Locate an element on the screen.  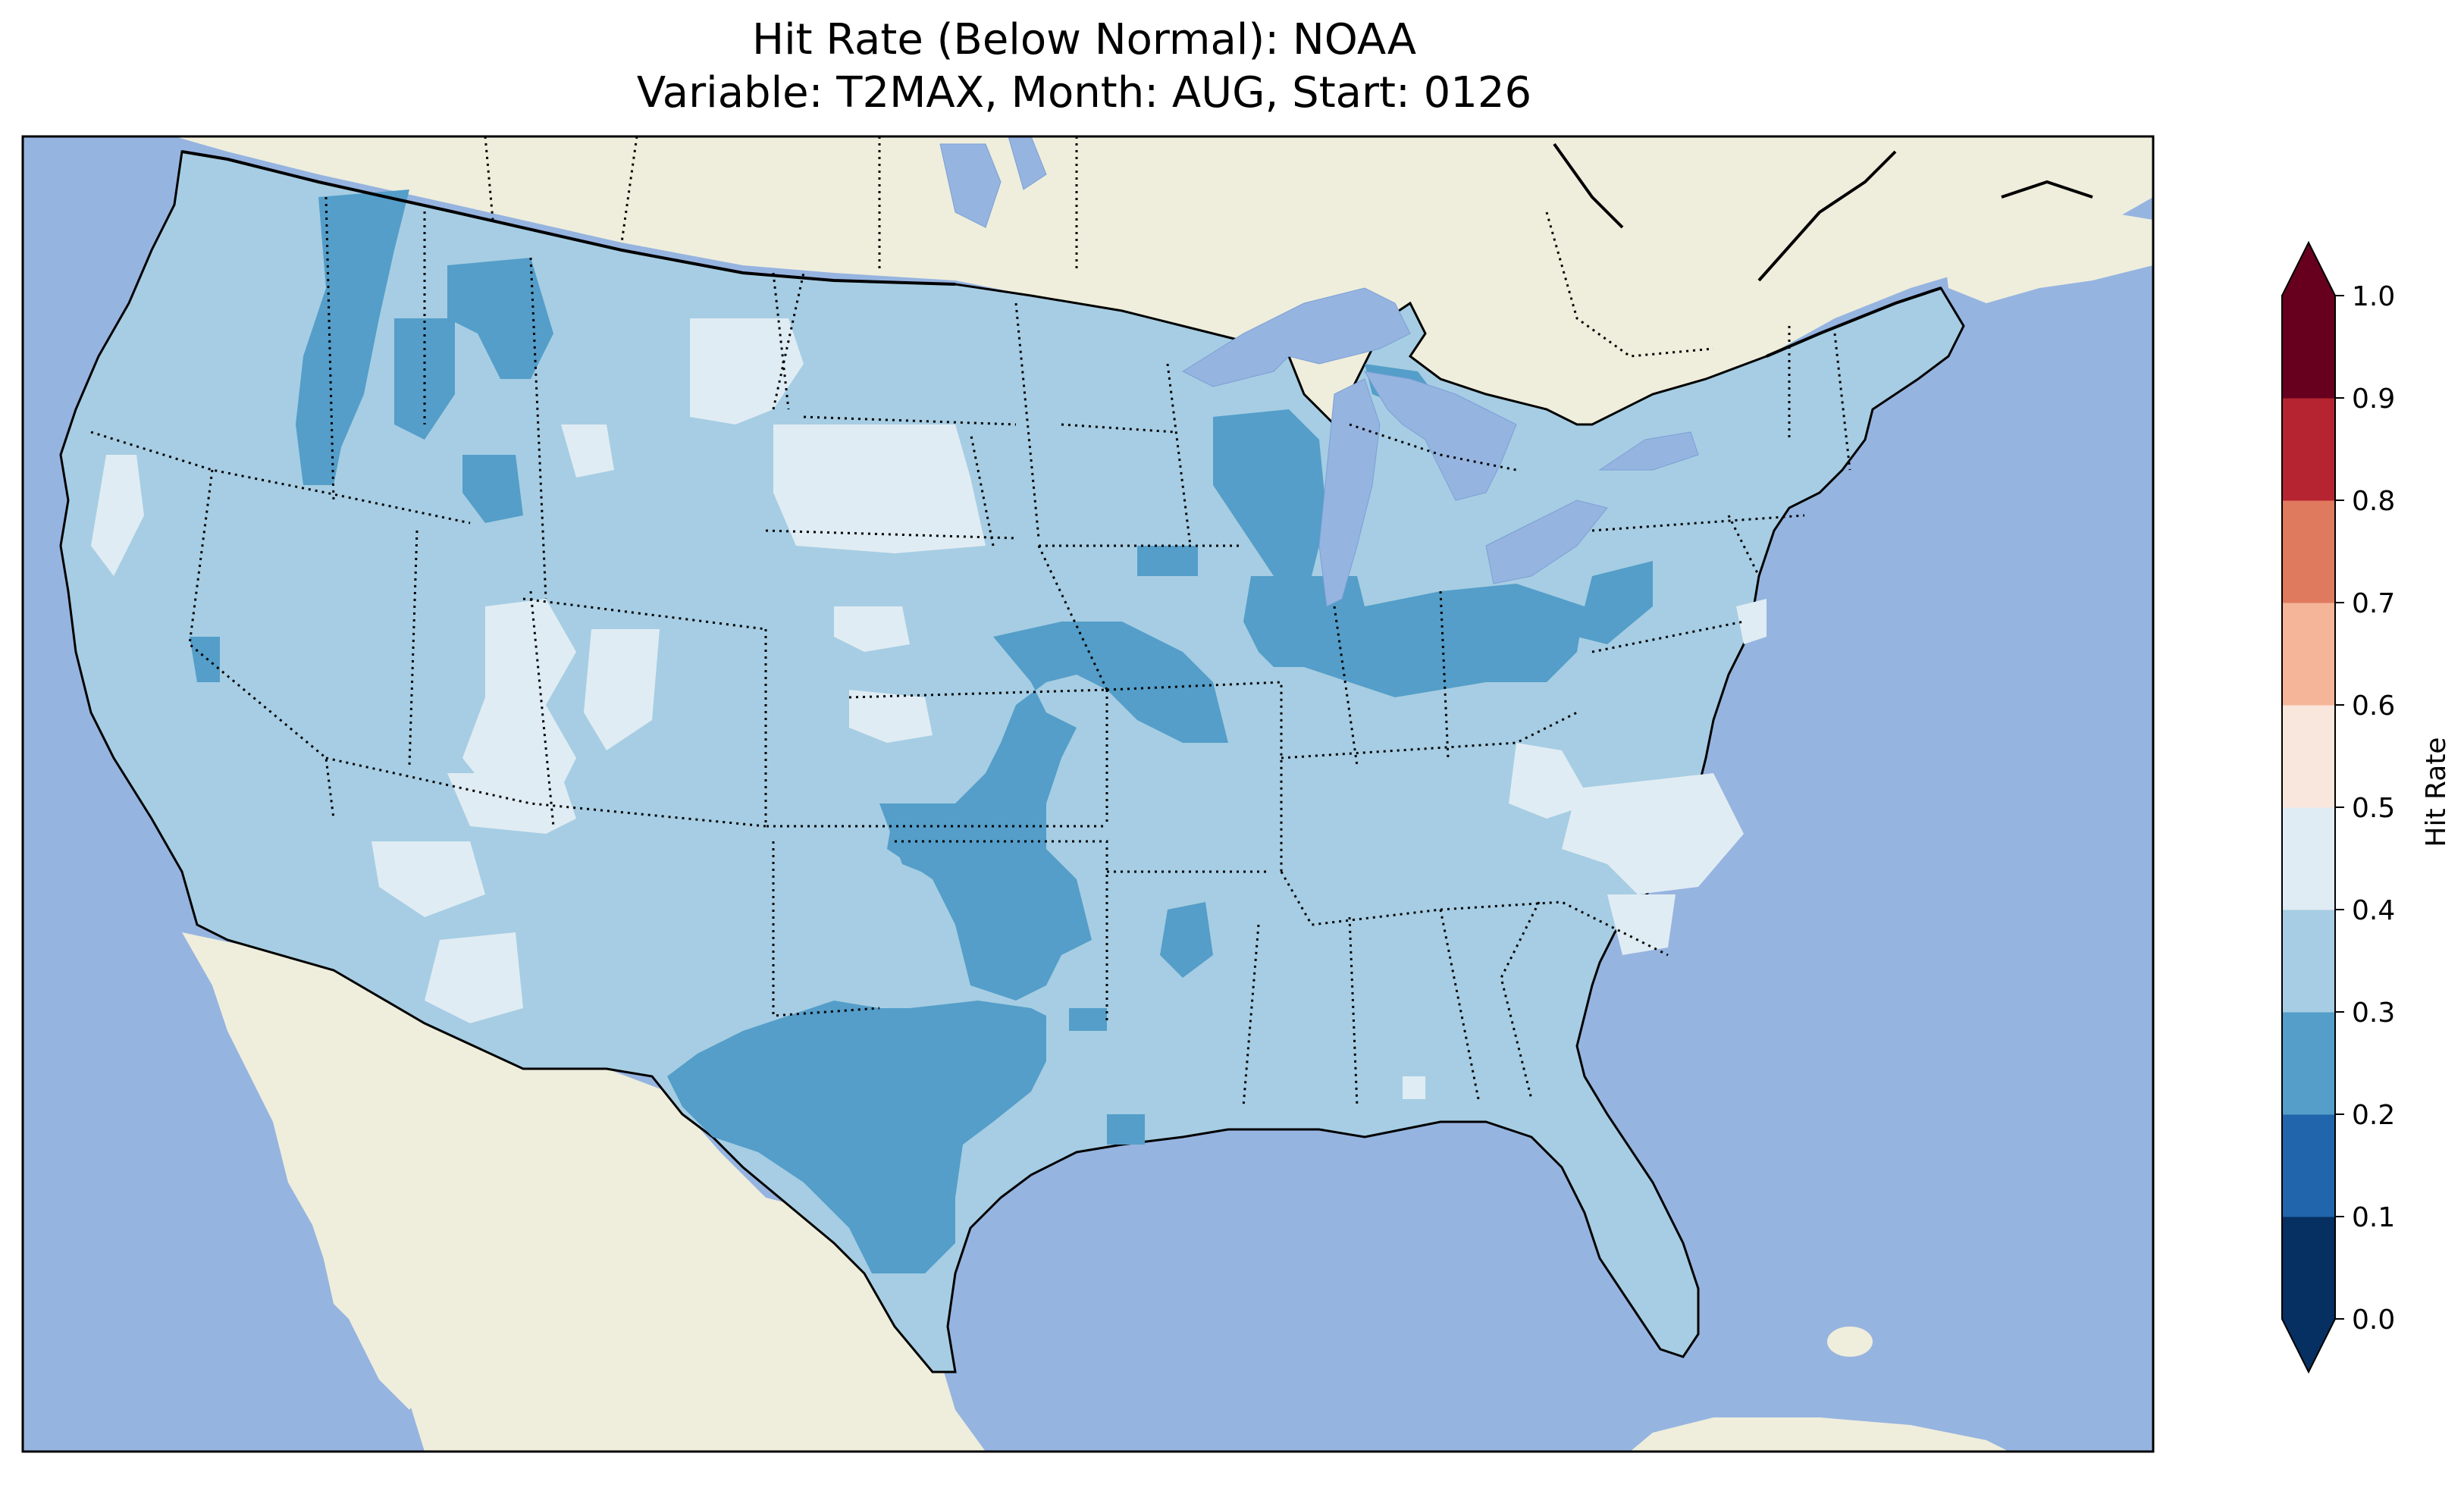
colorbar-tick-label: 0.3 is located at coordinates (2374, 1013).